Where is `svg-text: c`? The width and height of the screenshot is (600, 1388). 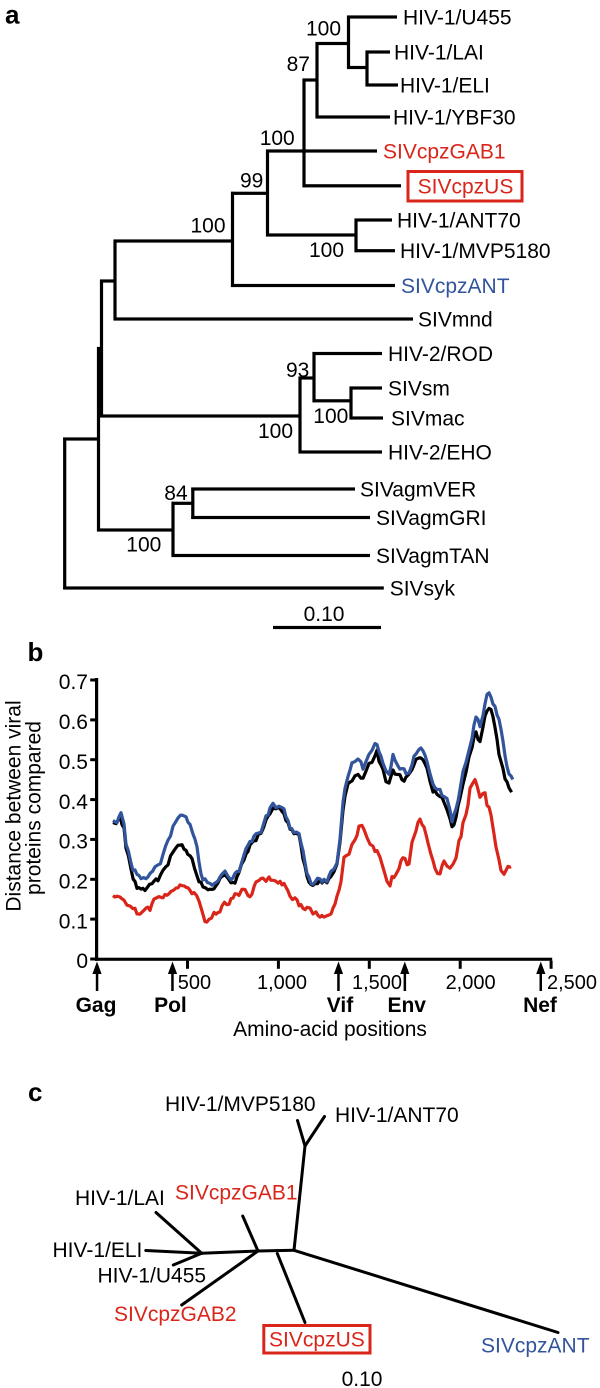 svg-text: c is located at coordinates (35, 1092).